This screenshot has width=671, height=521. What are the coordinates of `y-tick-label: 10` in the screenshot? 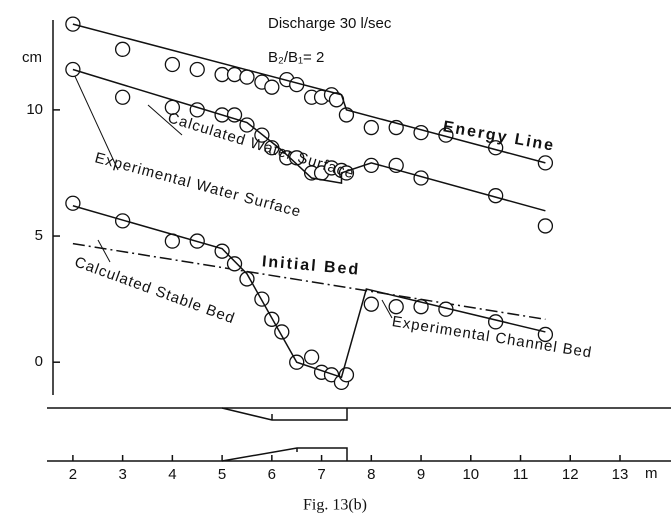 It's located at (34, 109).